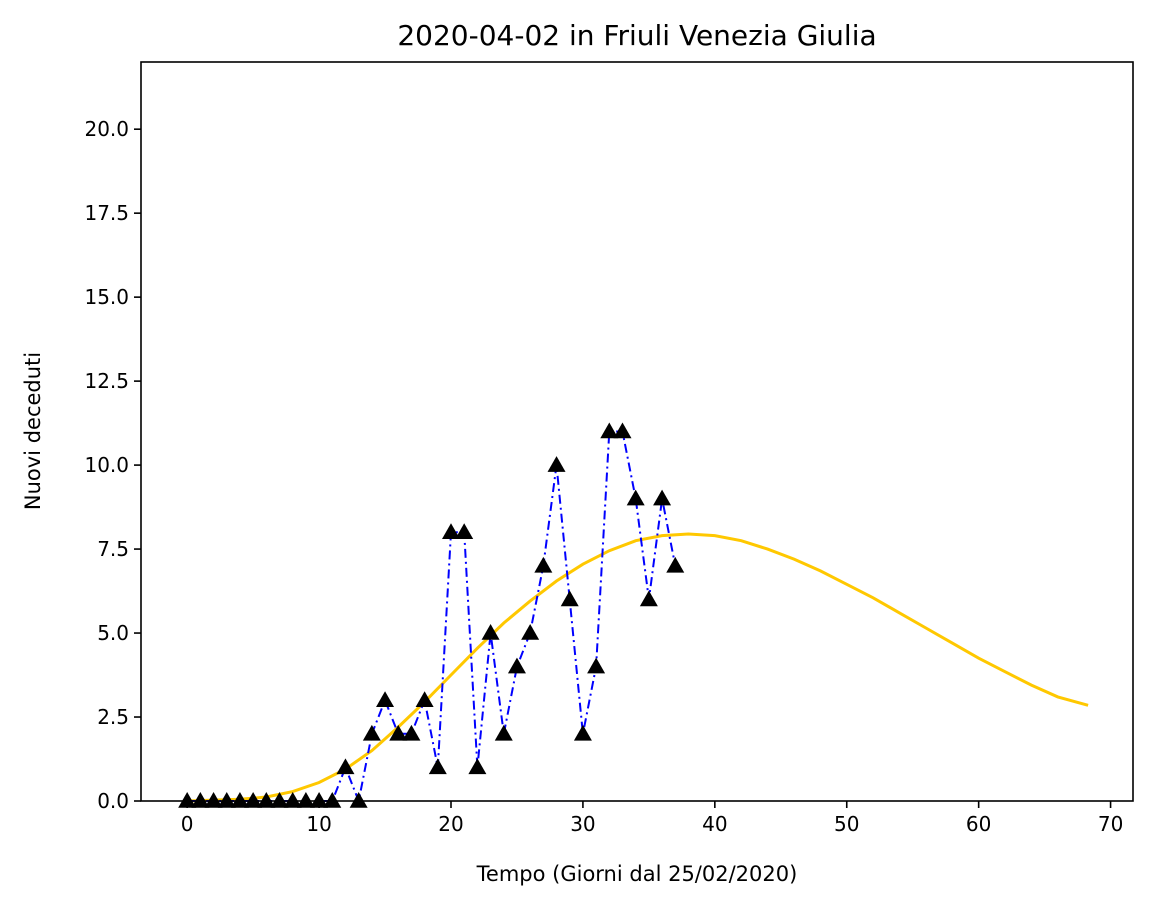 The height and width of the screenshot is (908, 1152). What do you see at coordinates (106, 297) in the screenshot?
I see `y-tick-label: 15.0` at bounding box center [106, 297].